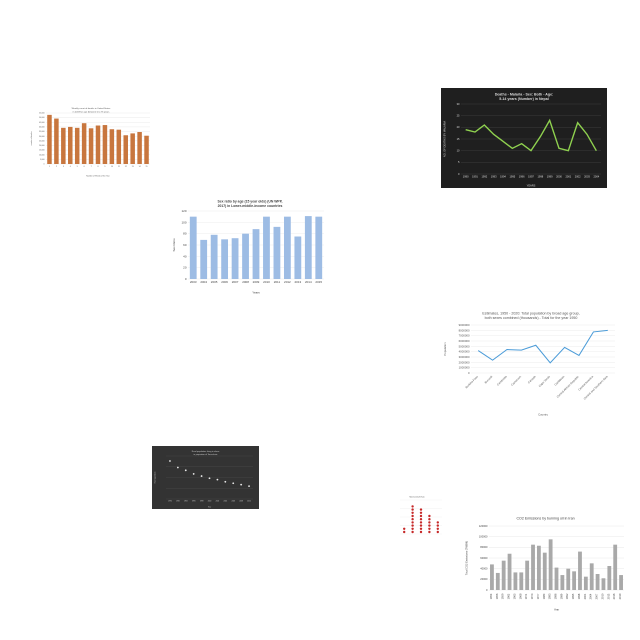 The image size is (640, 640). Describe the element at coordinates (256, 282) in the screenshot. I see `x-tick-label: 2009` at that location.